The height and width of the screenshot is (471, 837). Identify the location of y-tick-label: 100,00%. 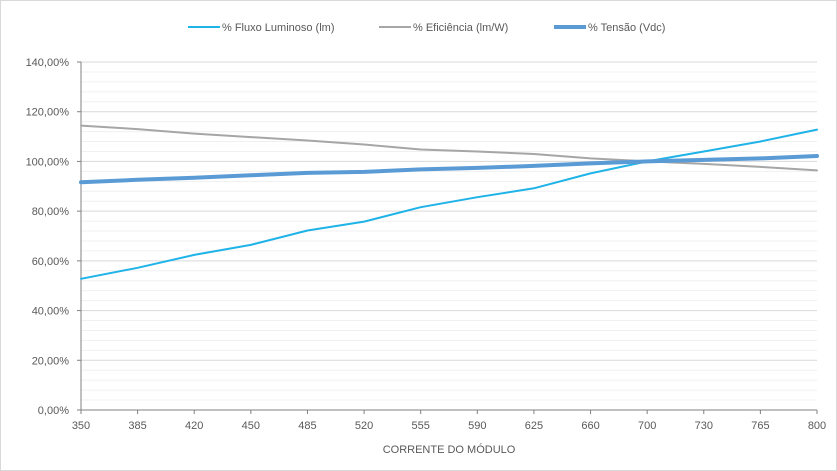
(48, 162).